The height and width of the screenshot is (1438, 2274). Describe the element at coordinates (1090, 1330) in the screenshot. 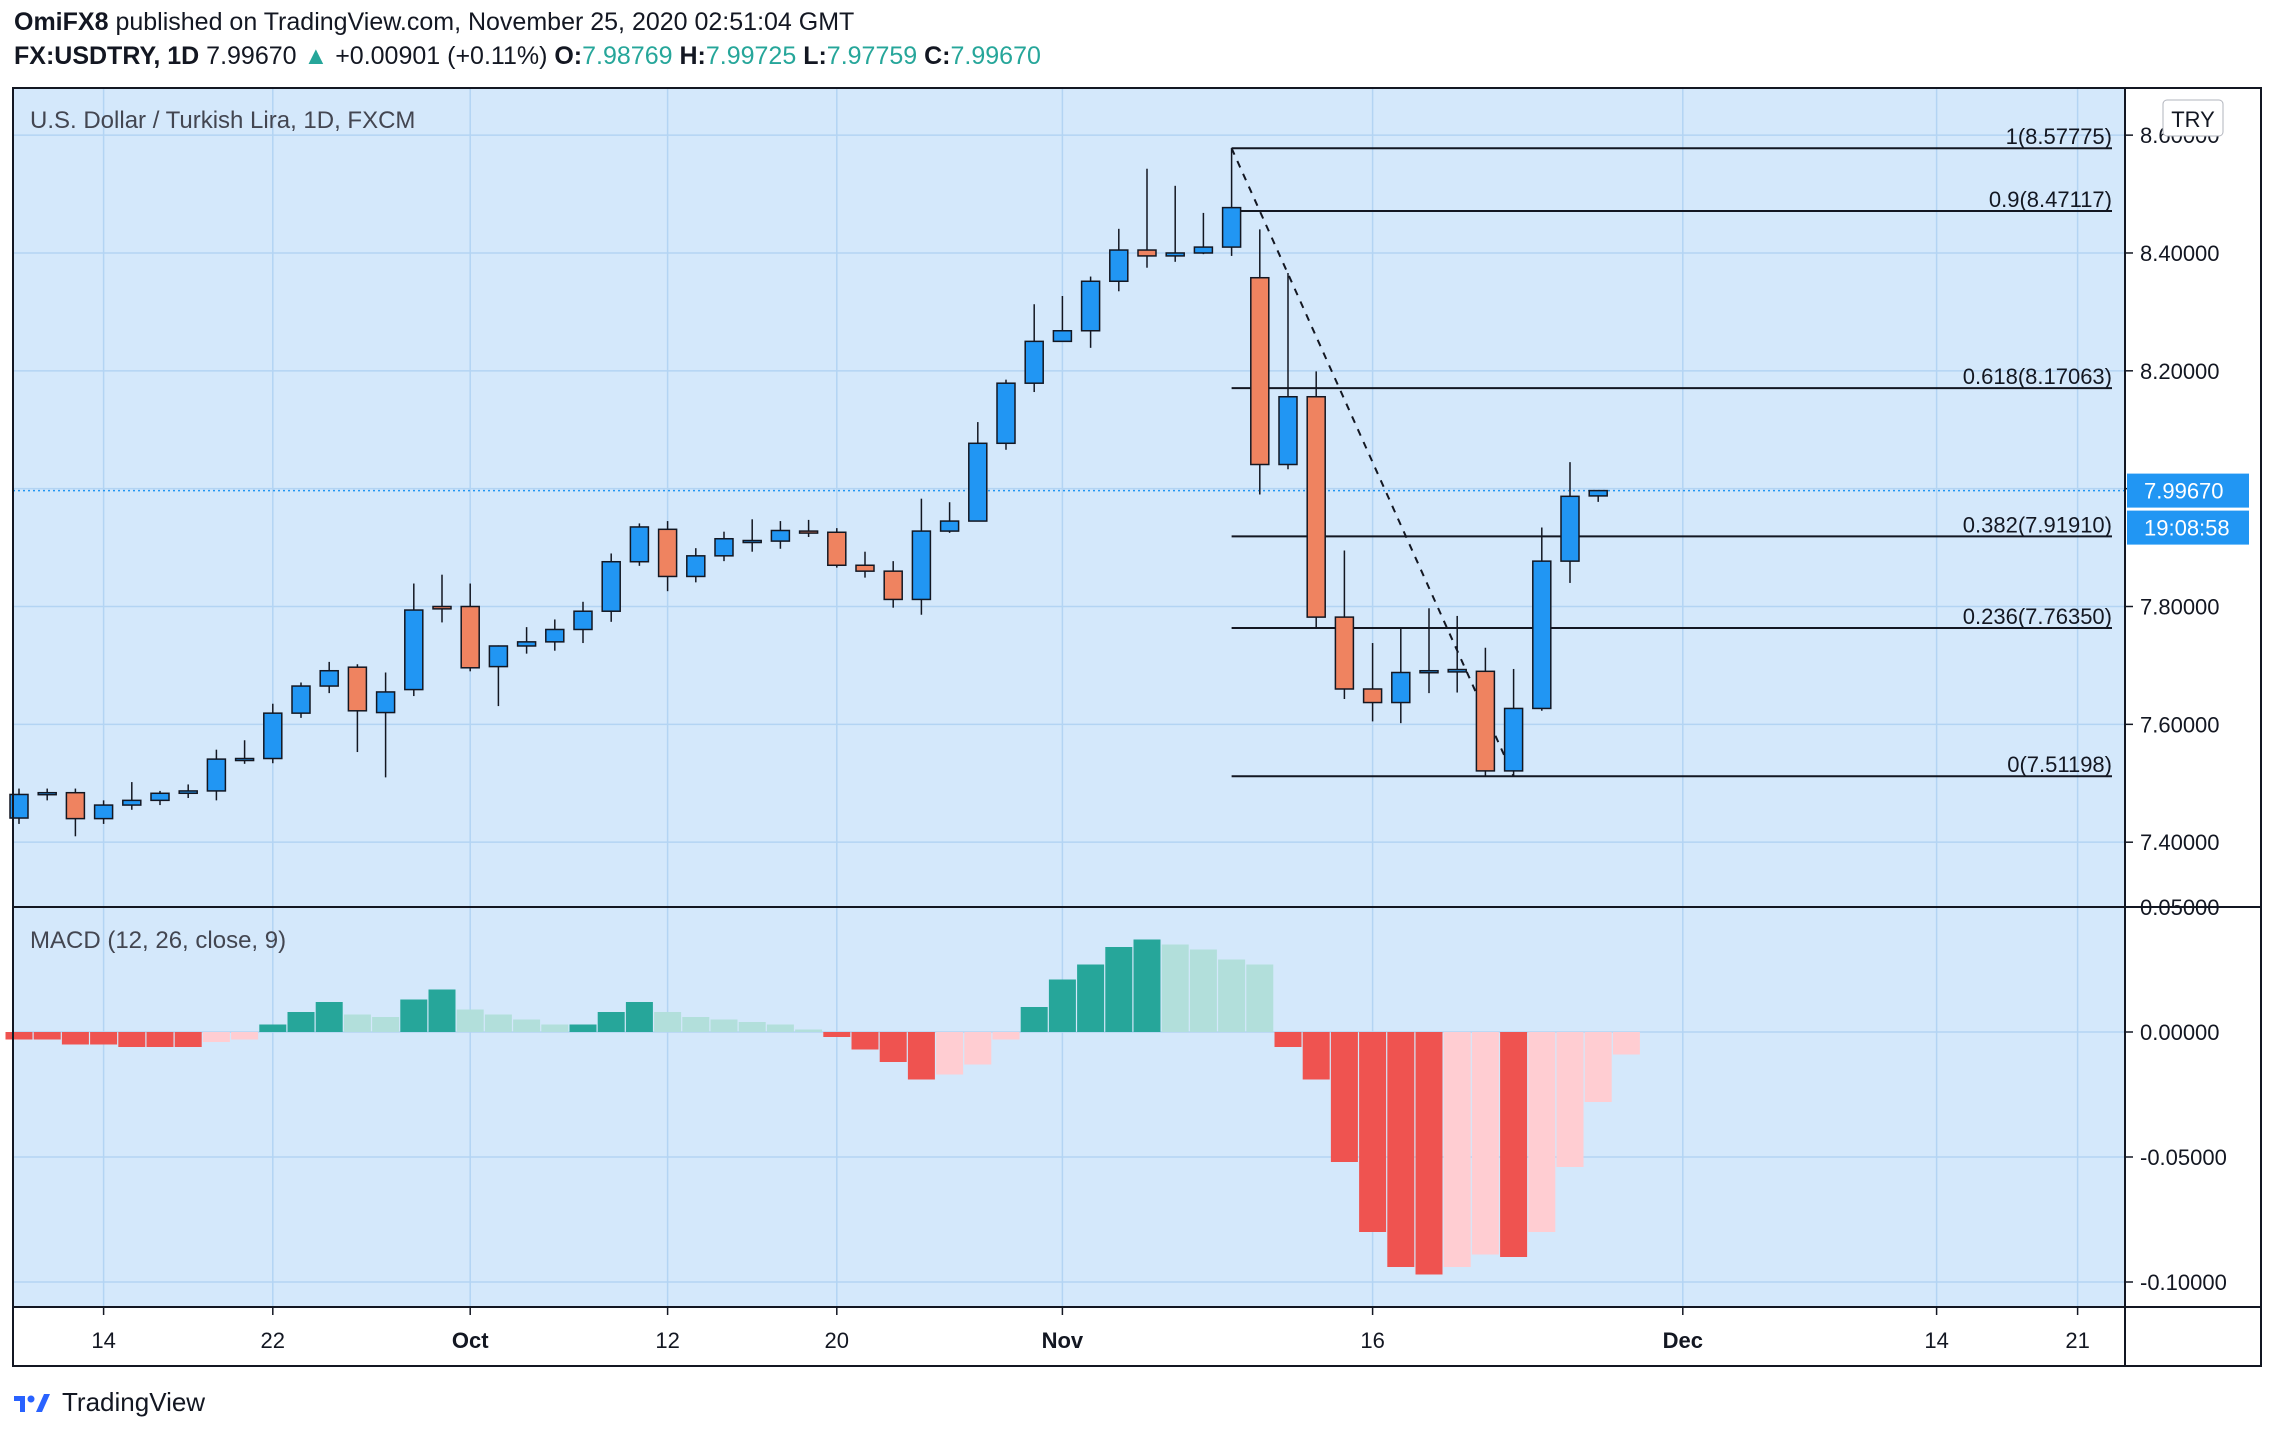

I see `time-axis: 14 22 Oct 12 20 Nov 16 Dec 14 21` at that location.